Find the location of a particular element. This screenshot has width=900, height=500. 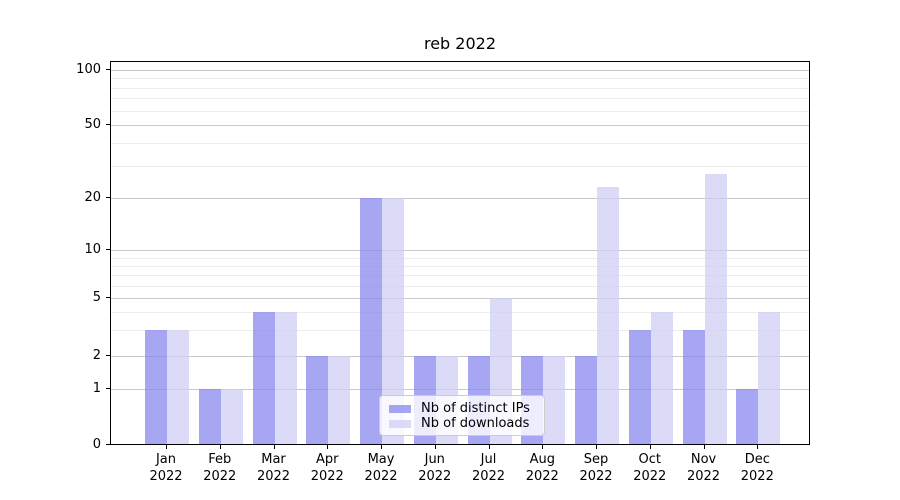

legend-label-downloads: Nb of downloads is located at coordinates (475, 423).